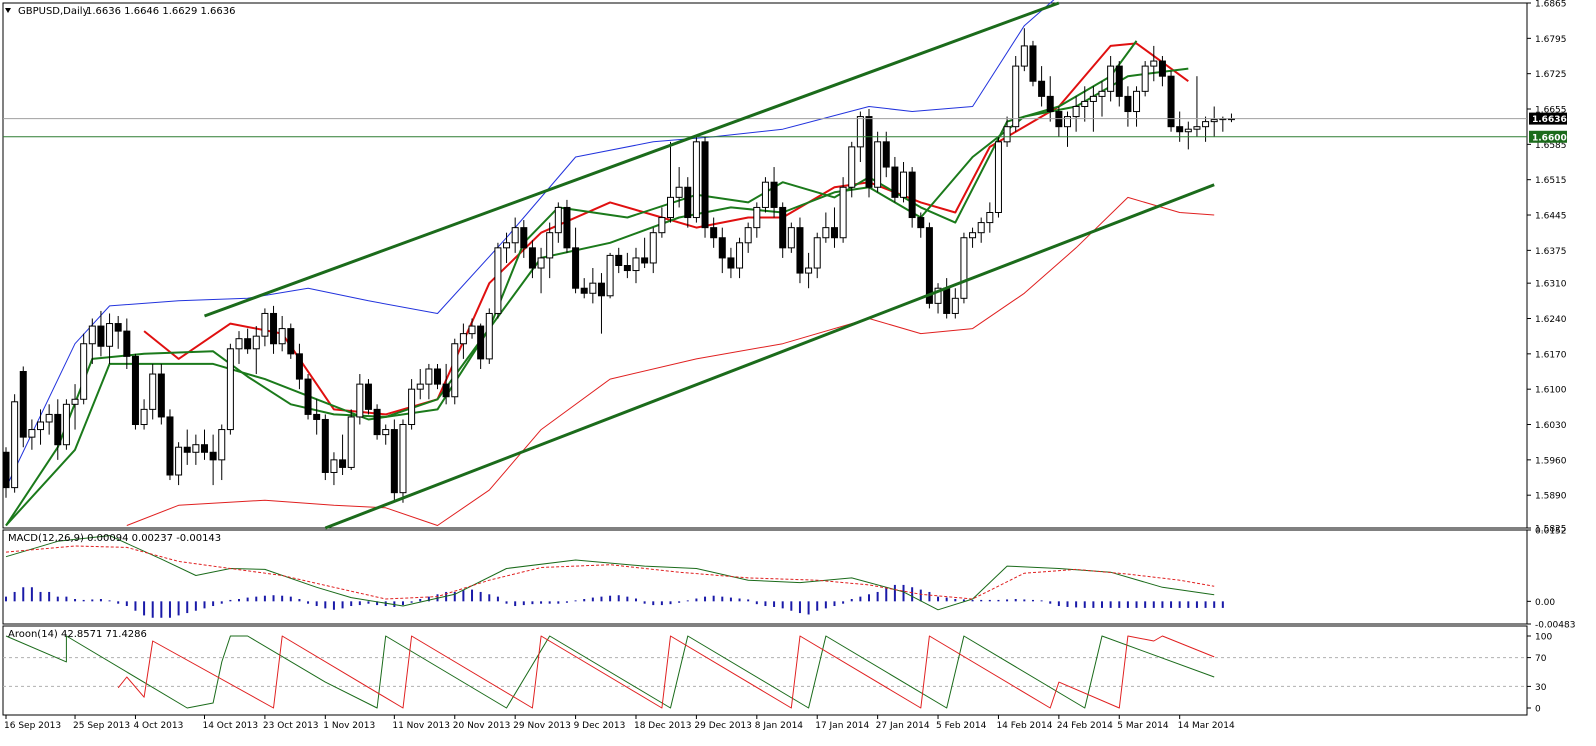 This screenshot has width=1596, height=746. What do you see at coordinates (1551, 75) in the screenshot?
I see `price-tick-label: 1.6725` at bounding box center [1551, 75].